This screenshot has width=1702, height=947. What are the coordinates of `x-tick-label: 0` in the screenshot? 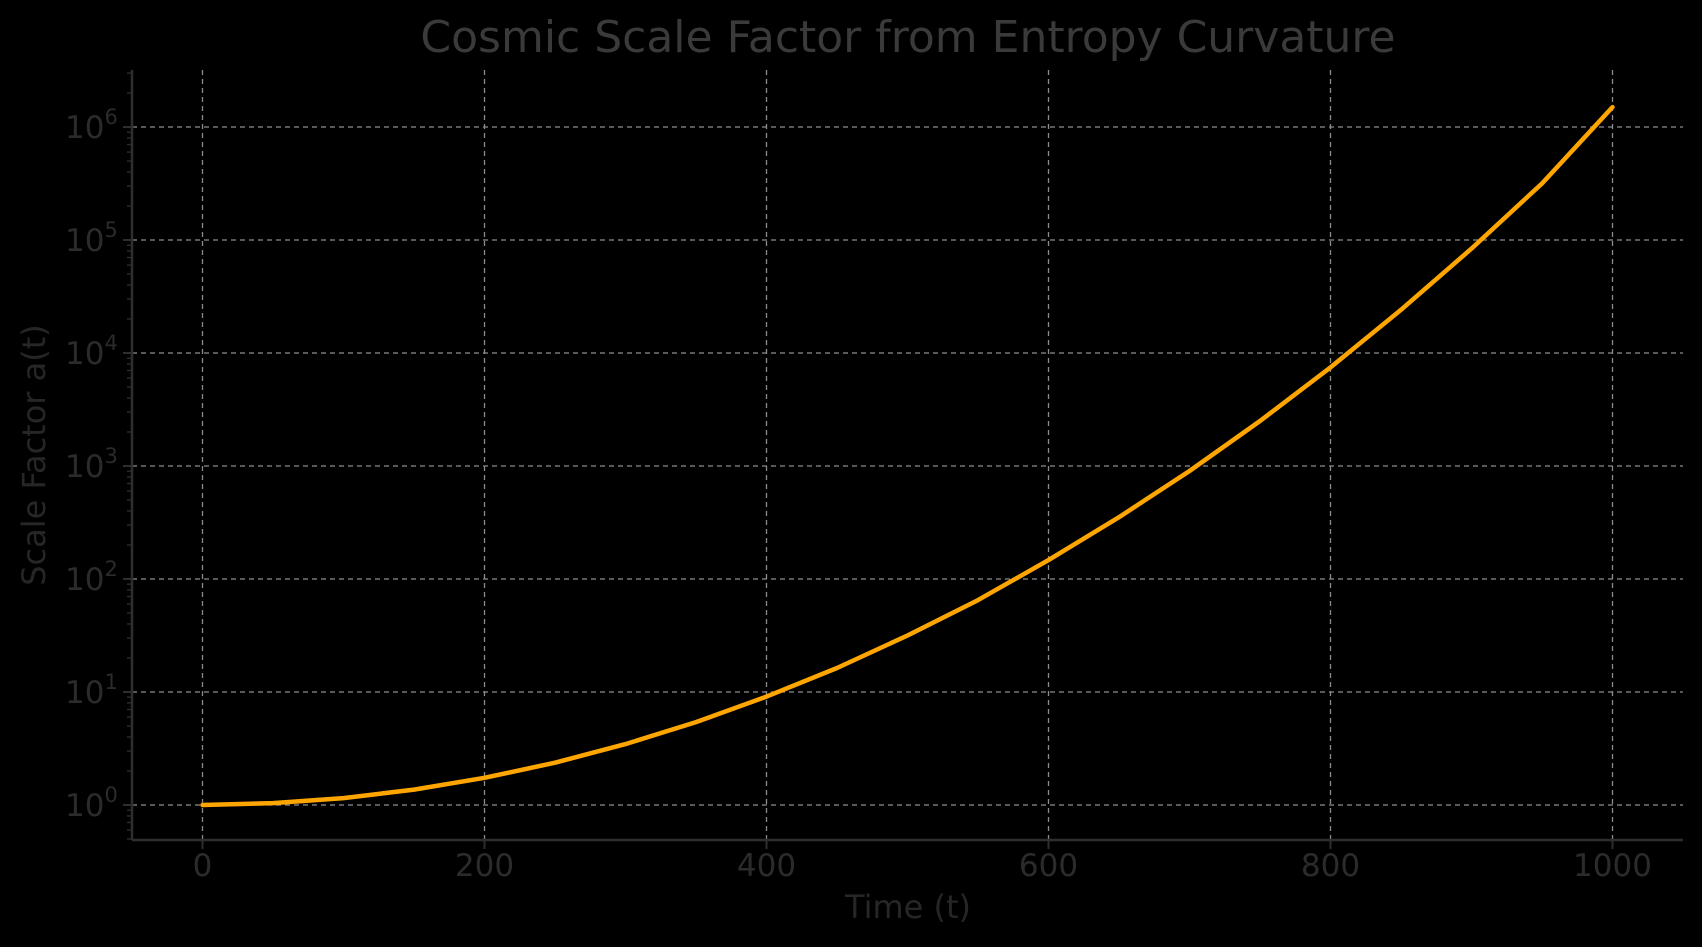 It's located at (203, 866).